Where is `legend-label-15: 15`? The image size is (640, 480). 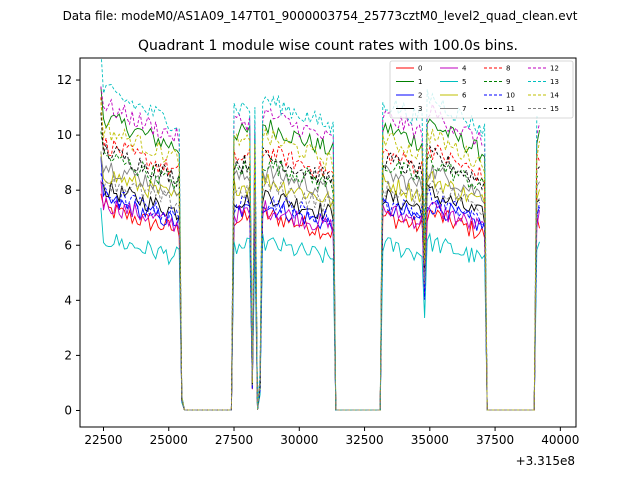 legend-label-15: 15 is located at coordinates (554, 109).